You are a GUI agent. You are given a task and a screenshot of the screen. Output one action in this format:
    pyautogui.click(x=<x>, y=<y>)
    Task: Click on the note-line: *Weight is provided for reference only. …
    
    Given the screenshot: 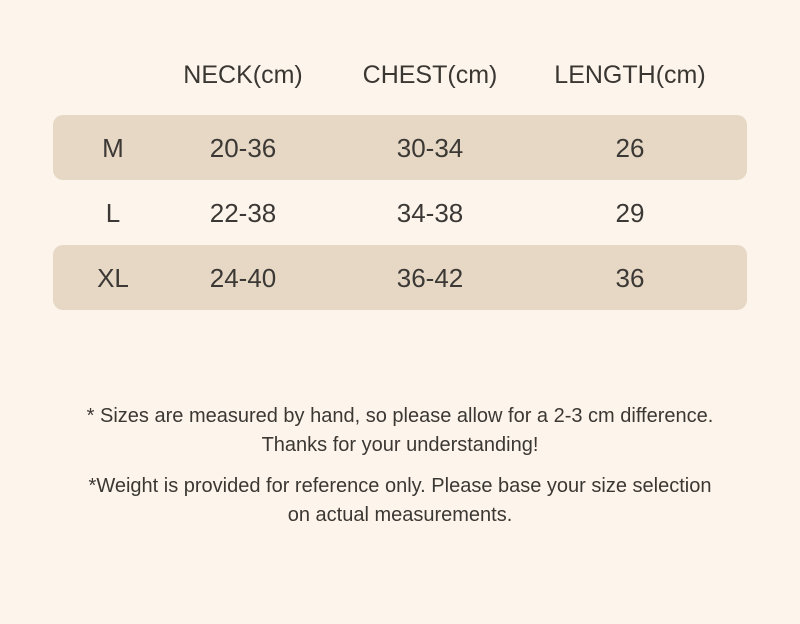 What is the action you would take?
    pyautogui.click(x=400, y=486)
    